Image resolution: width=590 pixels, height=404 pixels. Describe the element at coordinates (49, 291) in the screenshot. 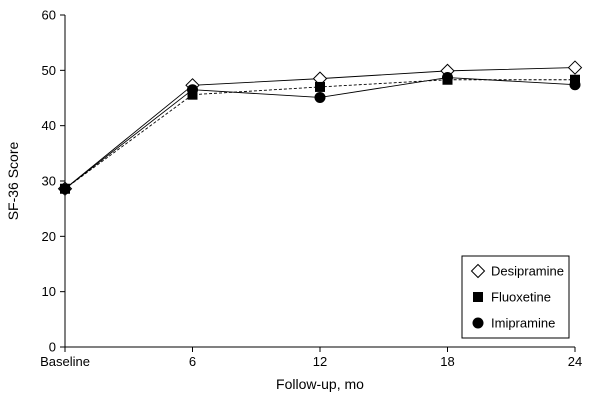

I see `y-tick-label: 10` at that location.